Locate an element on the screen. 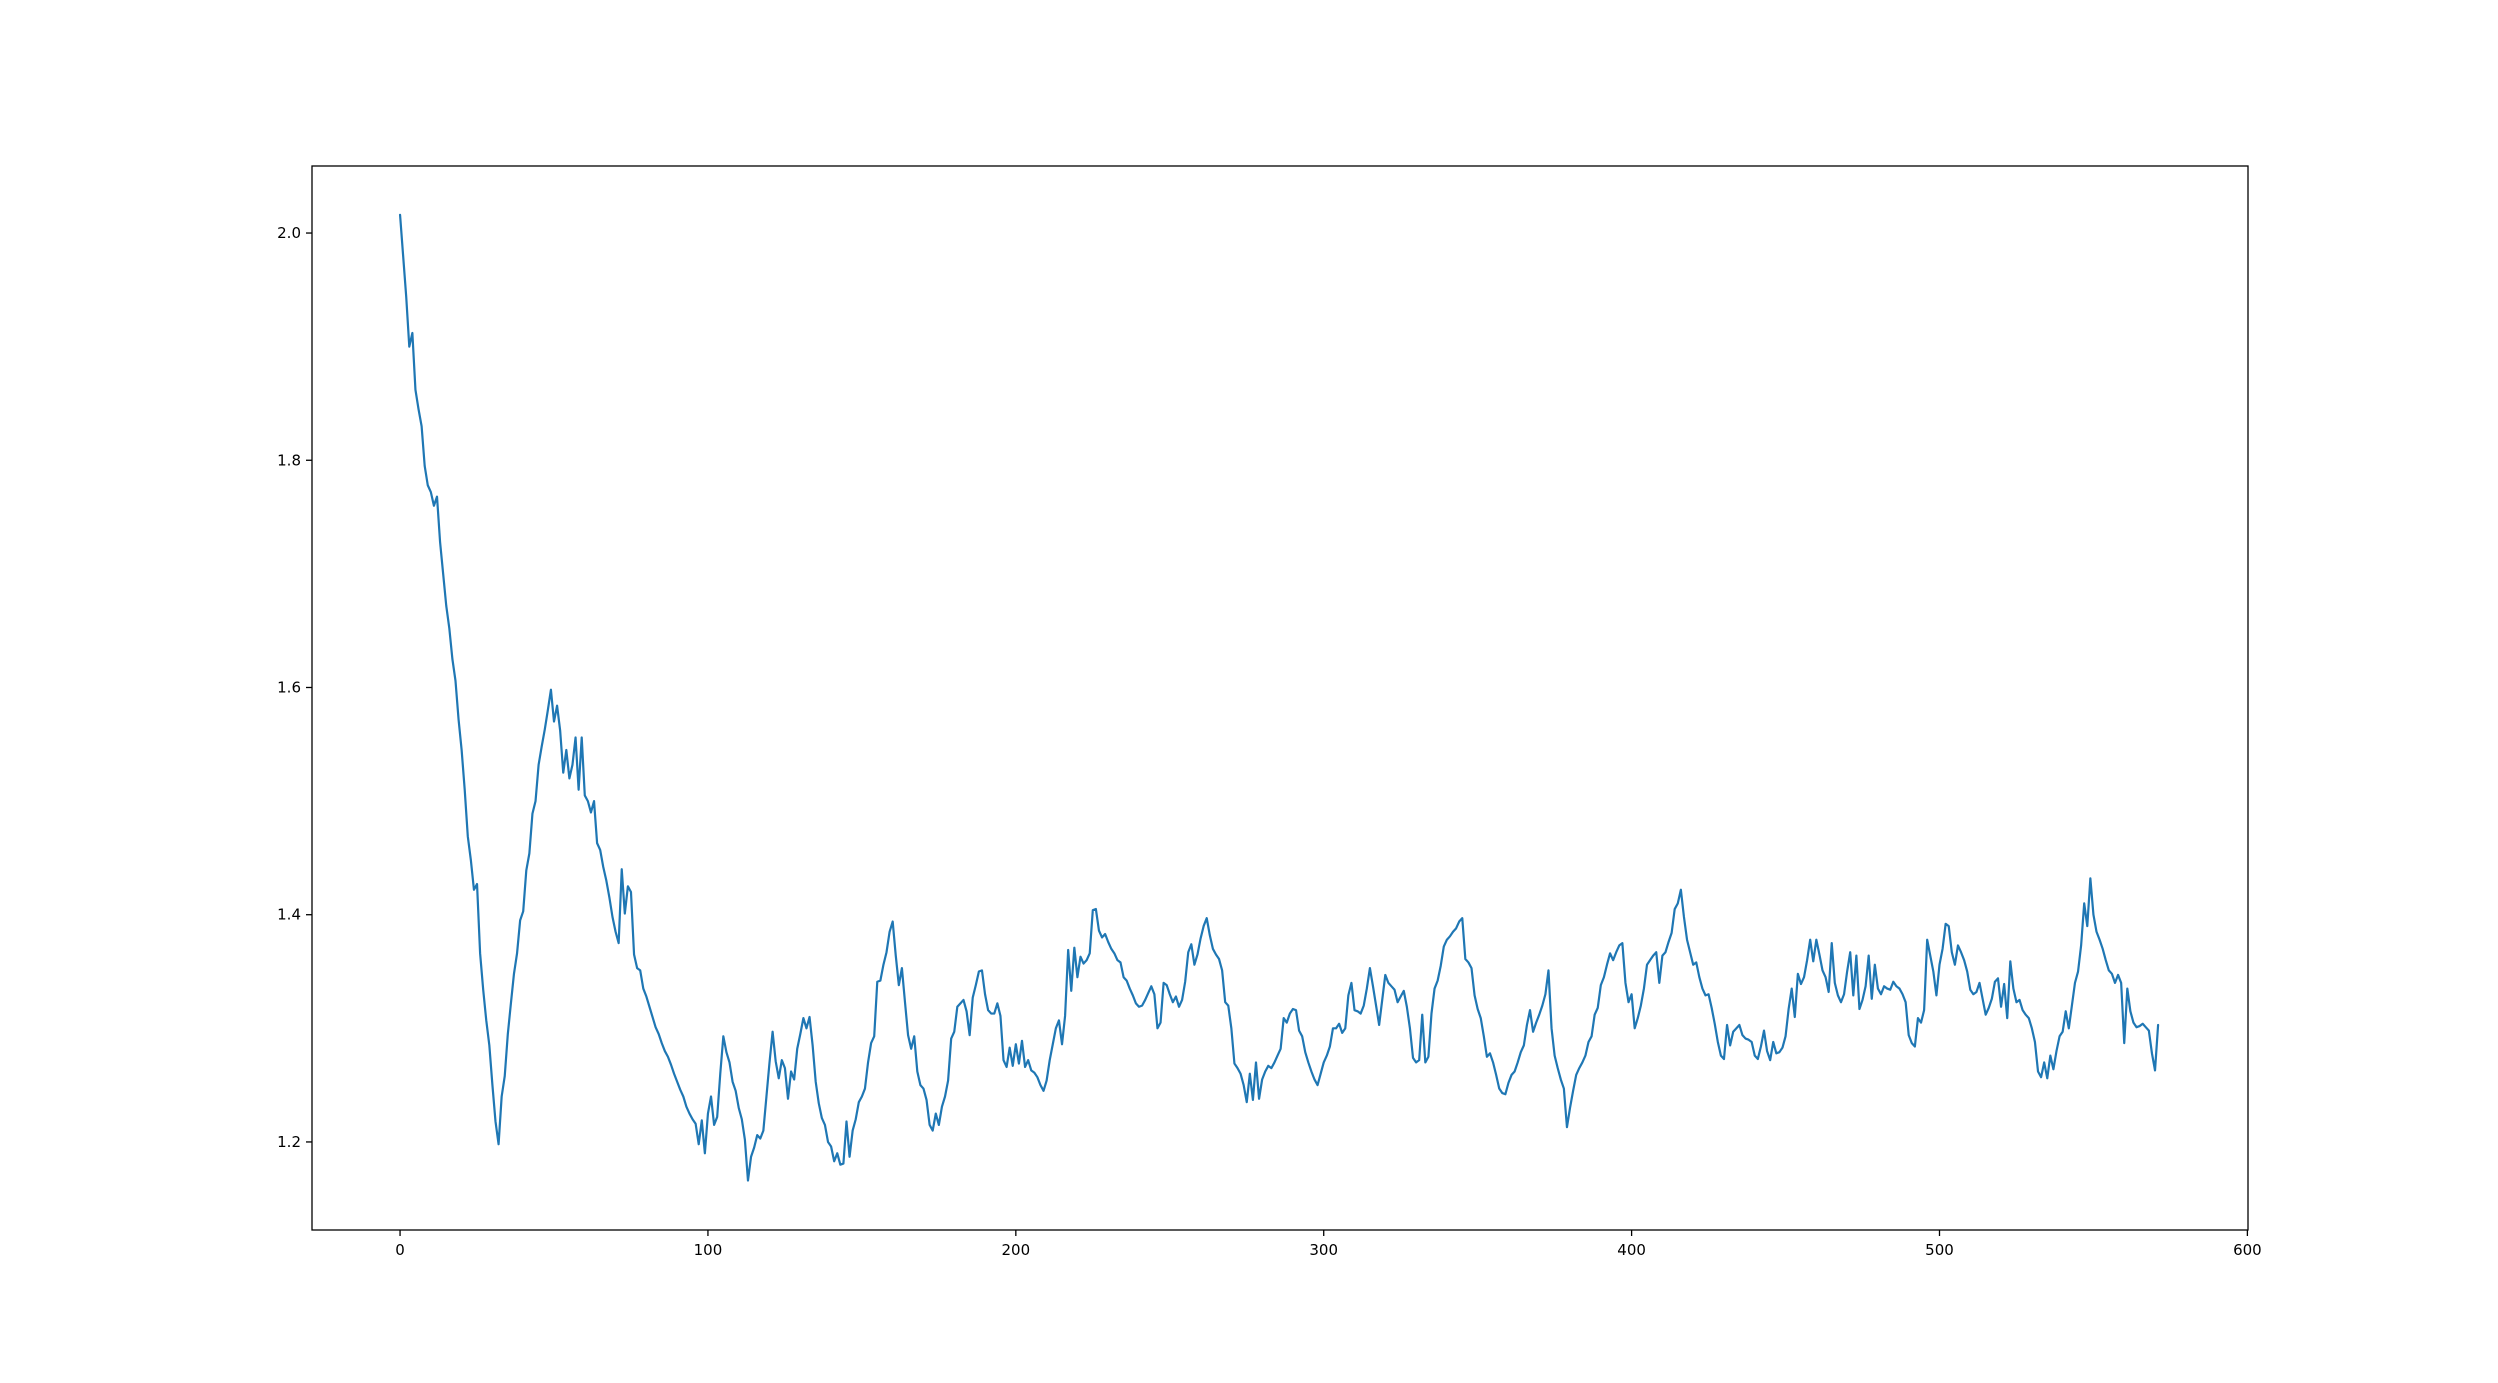 The image size is (2498, 1383). x-tick-label: 300 is located at coordinates (1323, 1250).